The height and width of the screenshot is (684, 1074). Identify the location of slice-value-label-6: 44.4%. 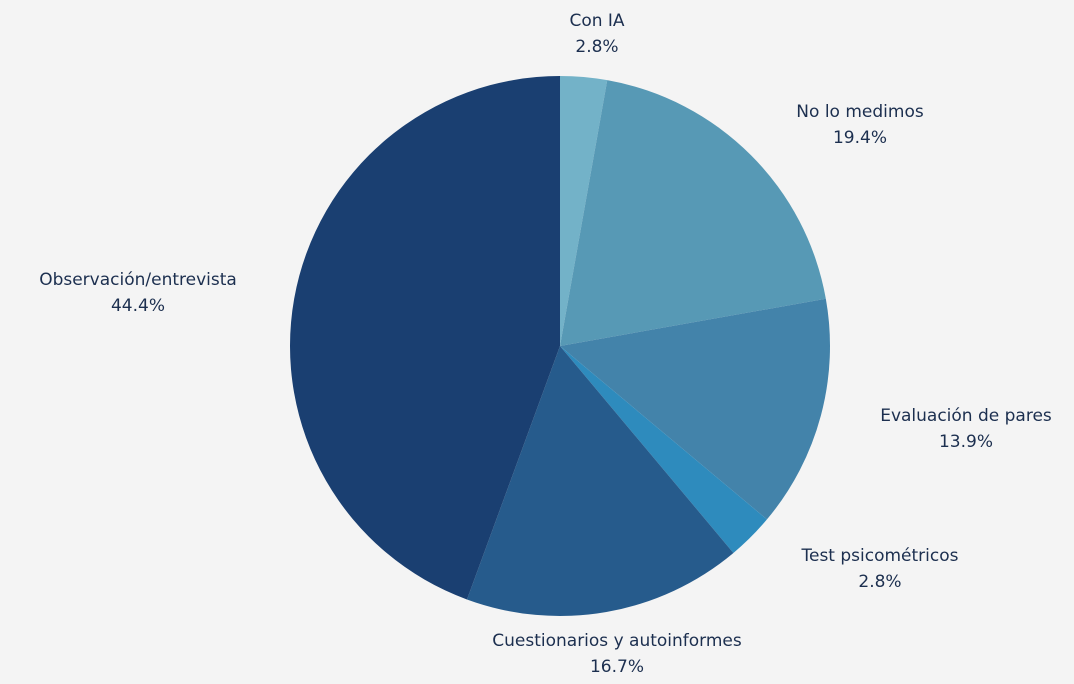
(138, 306).